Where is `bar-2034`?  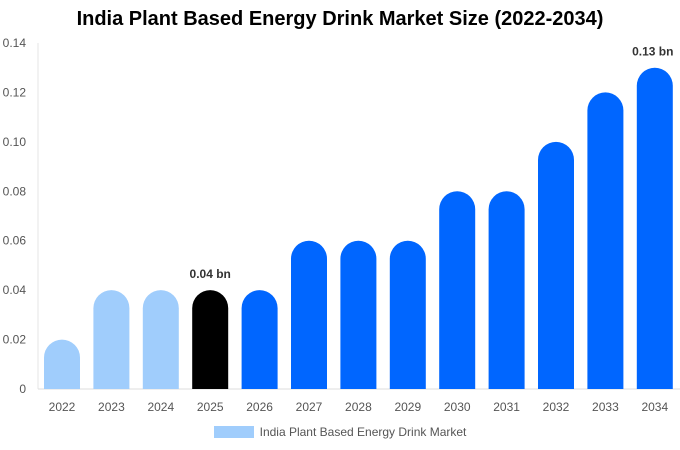 bar-2034 is located at coordinates (654, 228).